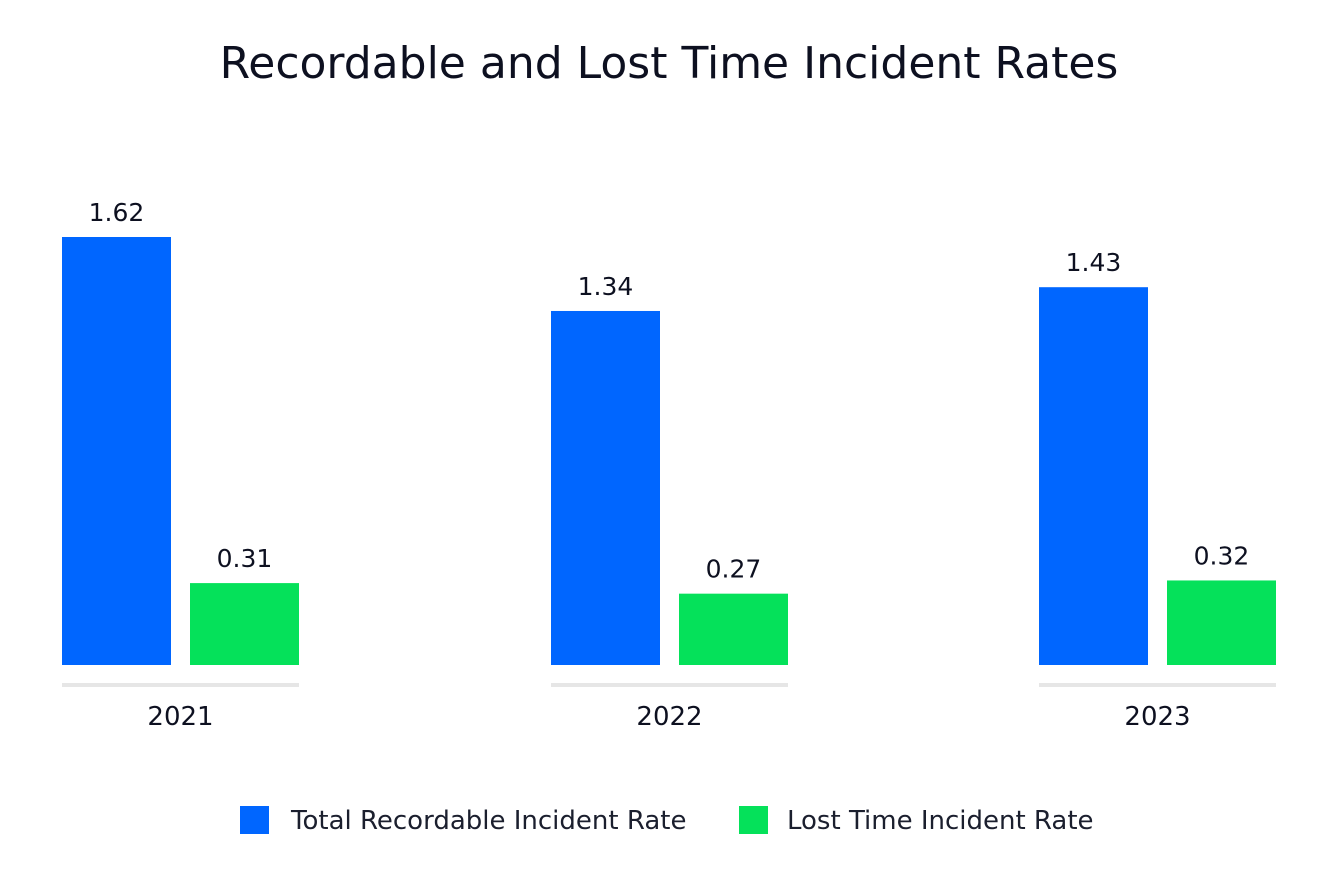 The image size is (1328, 880). Describe the element at coordinates (245, 558) in the screenshot. I see `data-label-2021-series-1: 0.31` at that location.